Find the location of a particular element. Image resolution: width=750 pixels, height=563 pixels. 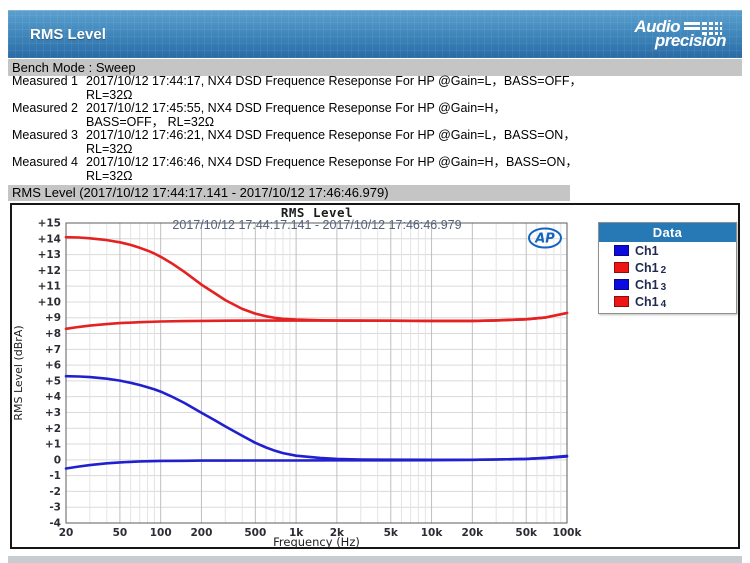

y-tick-label: +7 is located at coordinates (53, 350).